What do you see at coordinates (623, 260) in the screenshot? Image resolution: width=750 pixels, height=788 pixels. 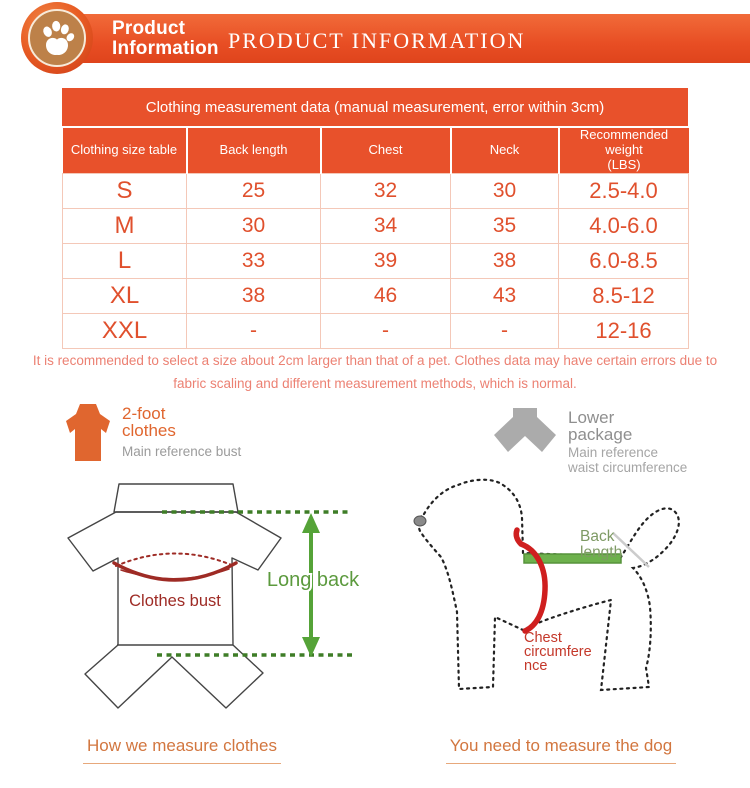 I see `cell-weight: 6.0-8.5` at bounding box center [623, 260].